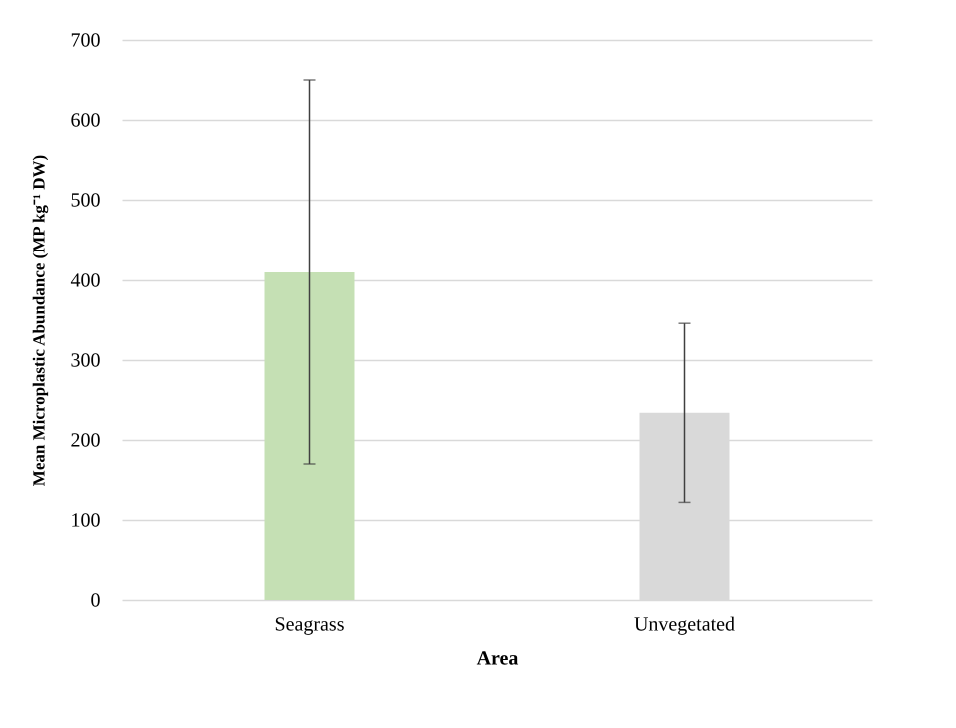 This screenshot has width=956, height=728. Describe the element at coordinates (497, 659) in the screenshot. I see `x-axis-title: Area` at that location.